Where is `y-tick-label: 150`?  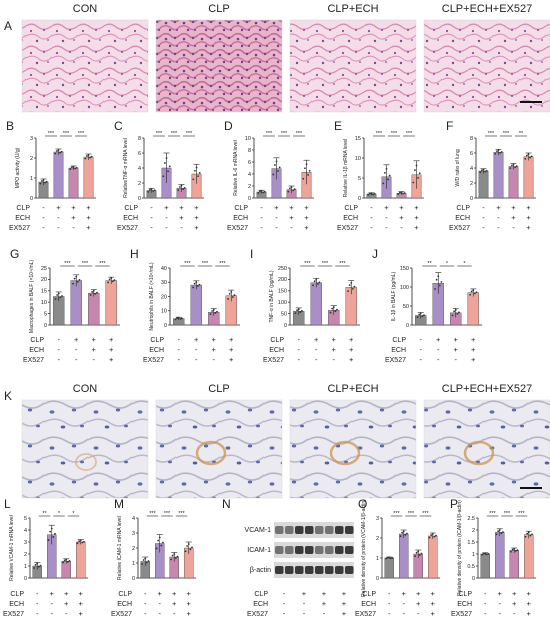 y-tick-label: 150 is located at coordinates (404, 269).